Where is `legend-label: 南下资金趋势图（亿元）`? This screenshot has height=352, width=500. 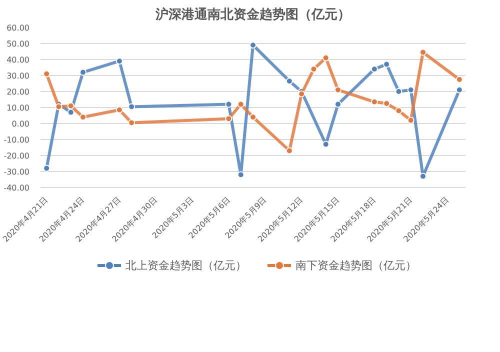 legend-label: 南下资金趋势图（亿元） is located at coordinates (356, 265).